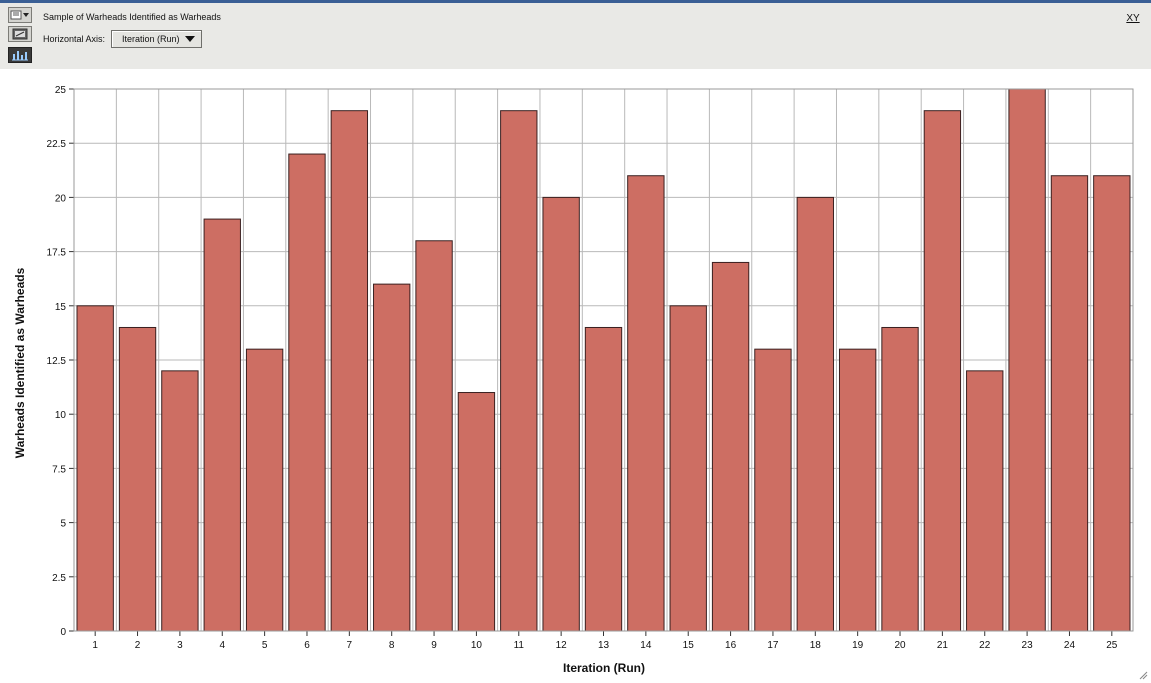 This screenshot has height=683, width=1151. Describe the element at coordinates (985, 645) in the screenshot. I see `x-tick-label: 22` at that location.